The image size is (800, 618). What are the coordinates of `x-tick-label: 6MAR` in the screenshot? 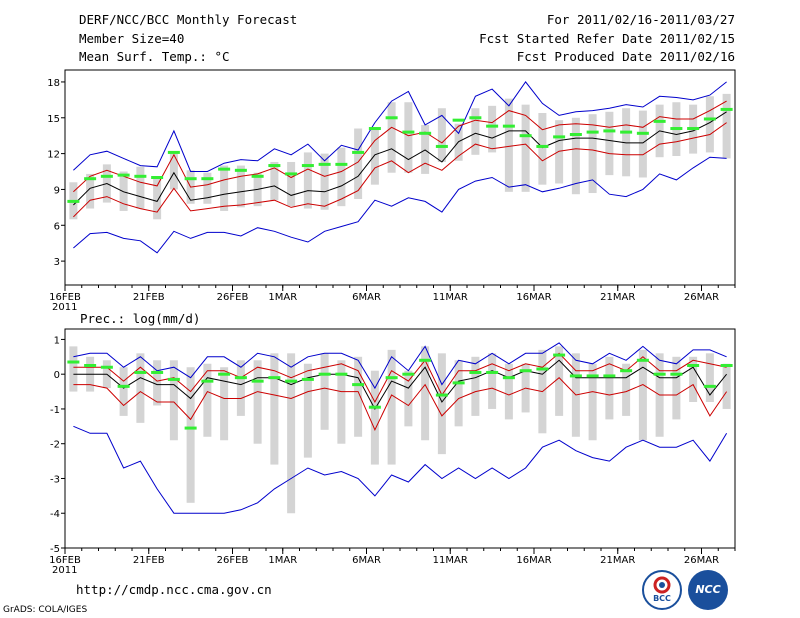 It's located at (366, 297).